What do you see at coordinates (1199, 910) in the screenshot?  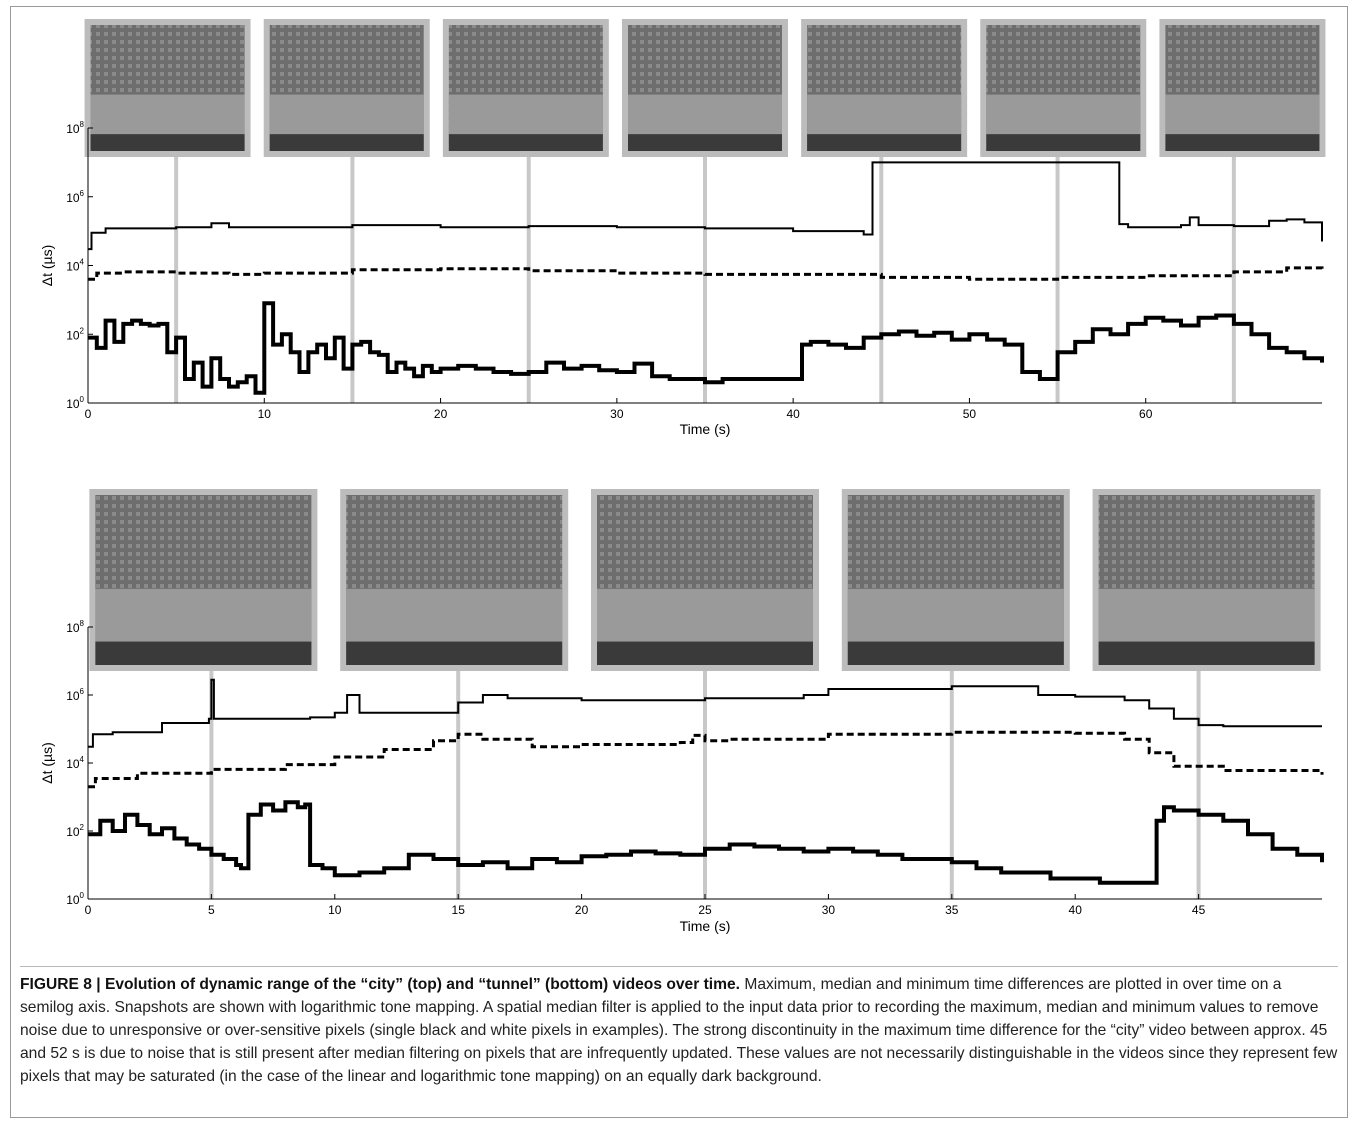 I see `x-tick-label: 45` at bounding box center [1199, 910].